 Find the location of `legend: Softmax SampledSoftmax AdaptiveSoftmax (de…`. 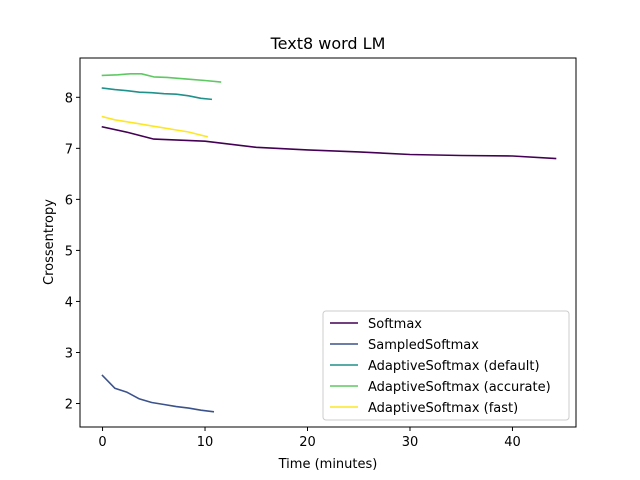

legend: Softmax SampledSoftmax AdaptiveSoftmax (de… is located at coordinates (446, 365).